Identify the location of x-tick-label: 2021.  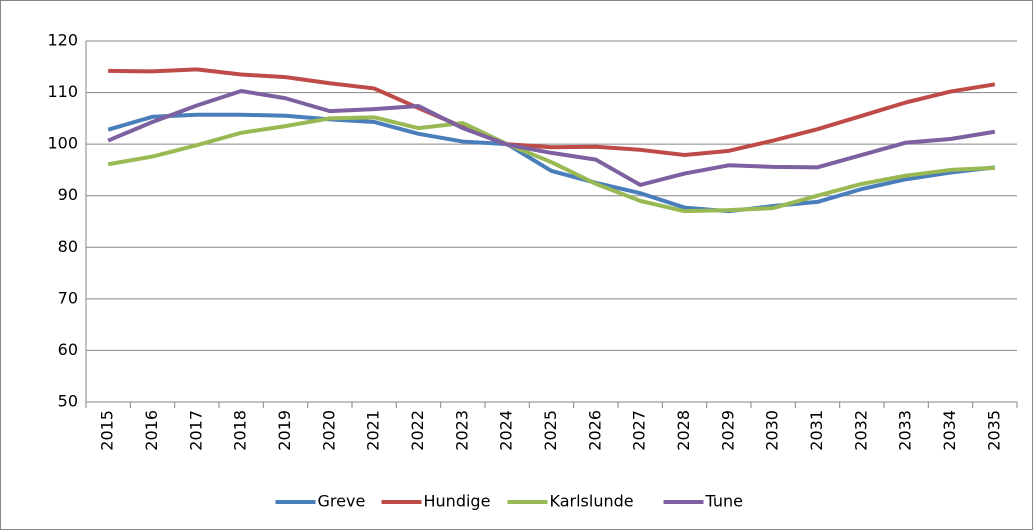
(373, 430).